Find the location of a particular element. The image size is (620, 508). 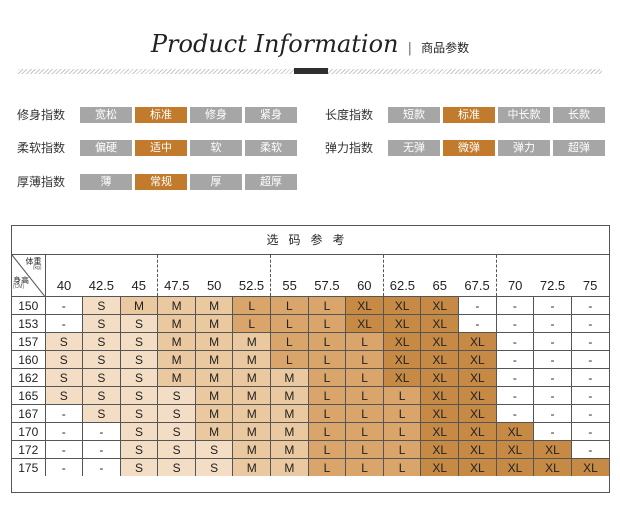

height-cell: 167 is located at coordinates (29, 413).